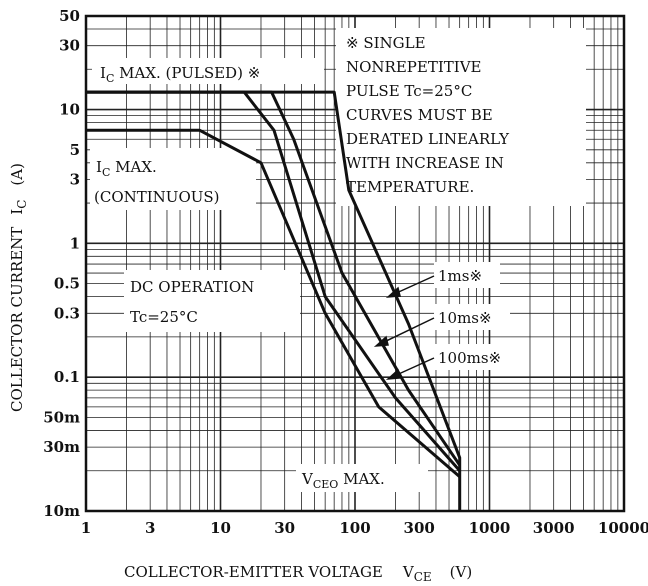 This screenshot has width=648, height=586. I want to click on pulsed-label-box, so click(208, 71).